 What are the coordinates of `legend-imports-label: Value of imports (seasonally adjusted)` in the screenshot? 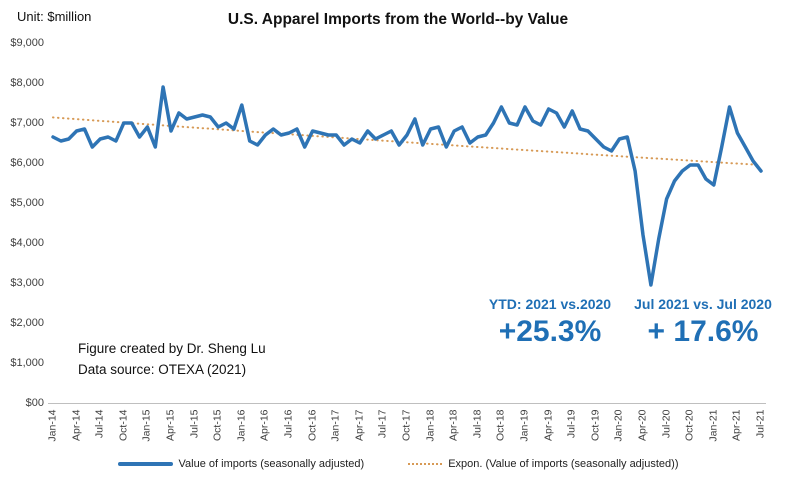 It's located at (271, 464).